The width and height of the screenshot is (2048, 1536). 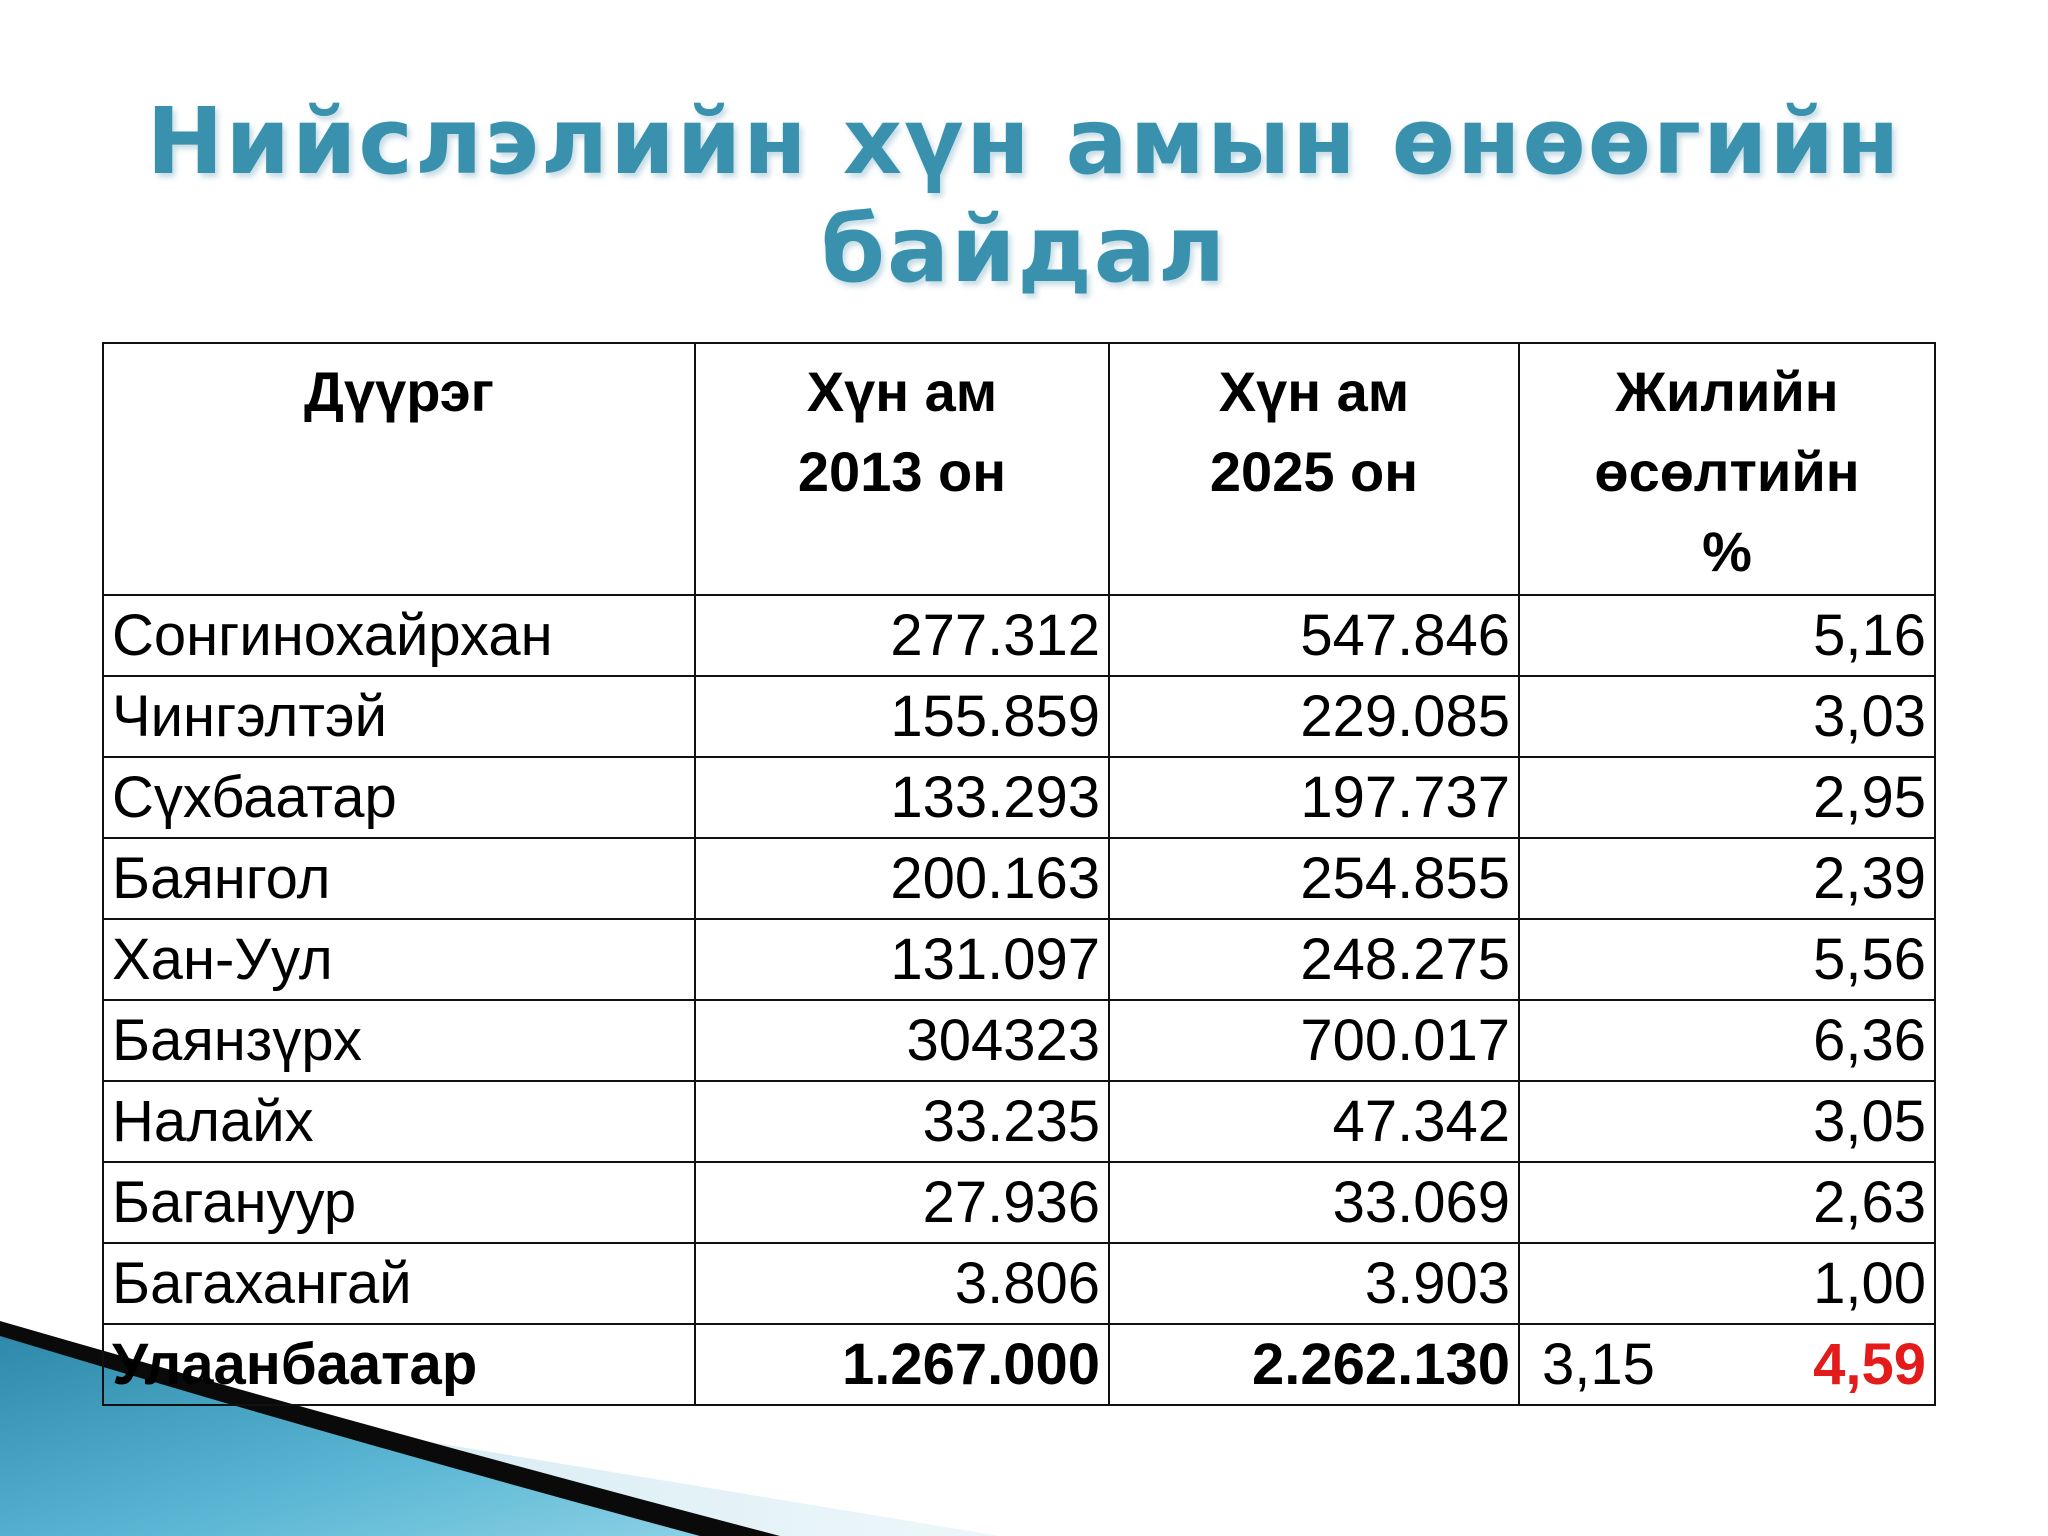 I want to click on table-row: Чингэлтэй 155.859 229.085 3,03, so click(x=1019, y=716).